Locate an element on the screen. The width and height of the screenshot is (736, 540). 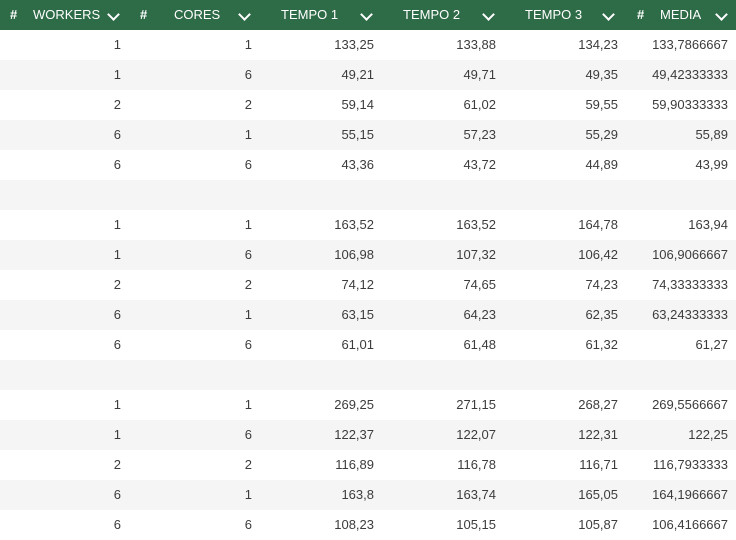
cell-tempo2: 163,52 is located at coordinates (476, 224).